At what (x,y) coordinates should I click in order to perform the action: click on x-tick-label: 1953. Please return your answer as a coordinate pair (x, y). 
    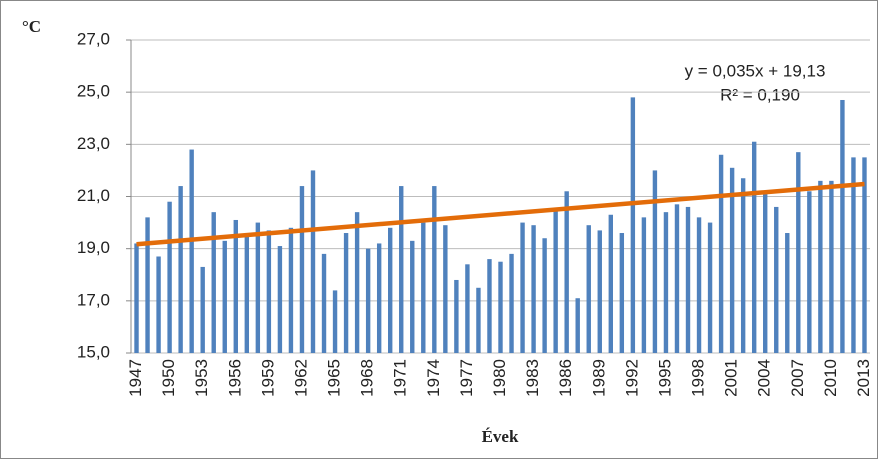
    Looking at the image, I should click on (201, 378).